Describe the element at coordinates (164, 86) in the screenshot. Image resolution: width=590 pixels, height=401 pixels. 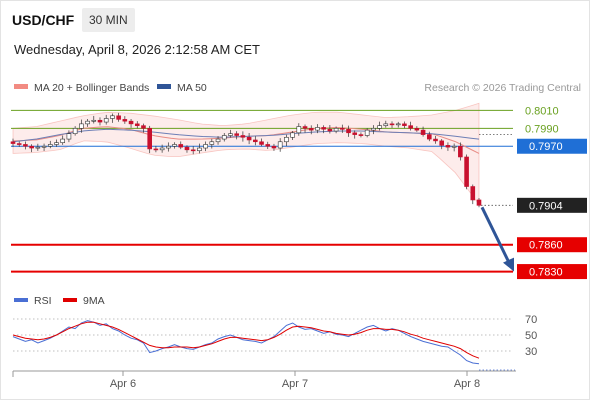
I see `ma50-legend-swatch` at that location.